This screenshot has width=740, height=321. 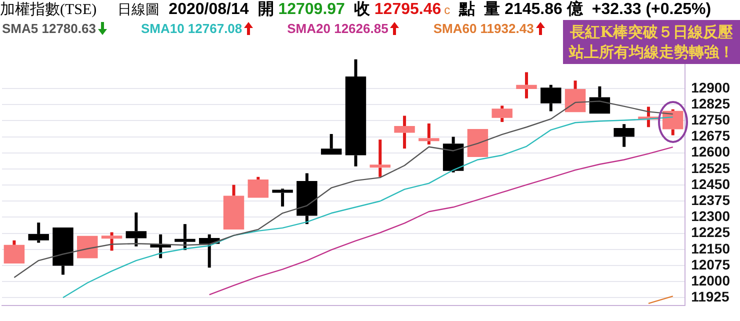 What do you see at coordinates (710, 200) in the screenshot?
I see `y-tick-label: 12375` at bounding box center [710, 200].